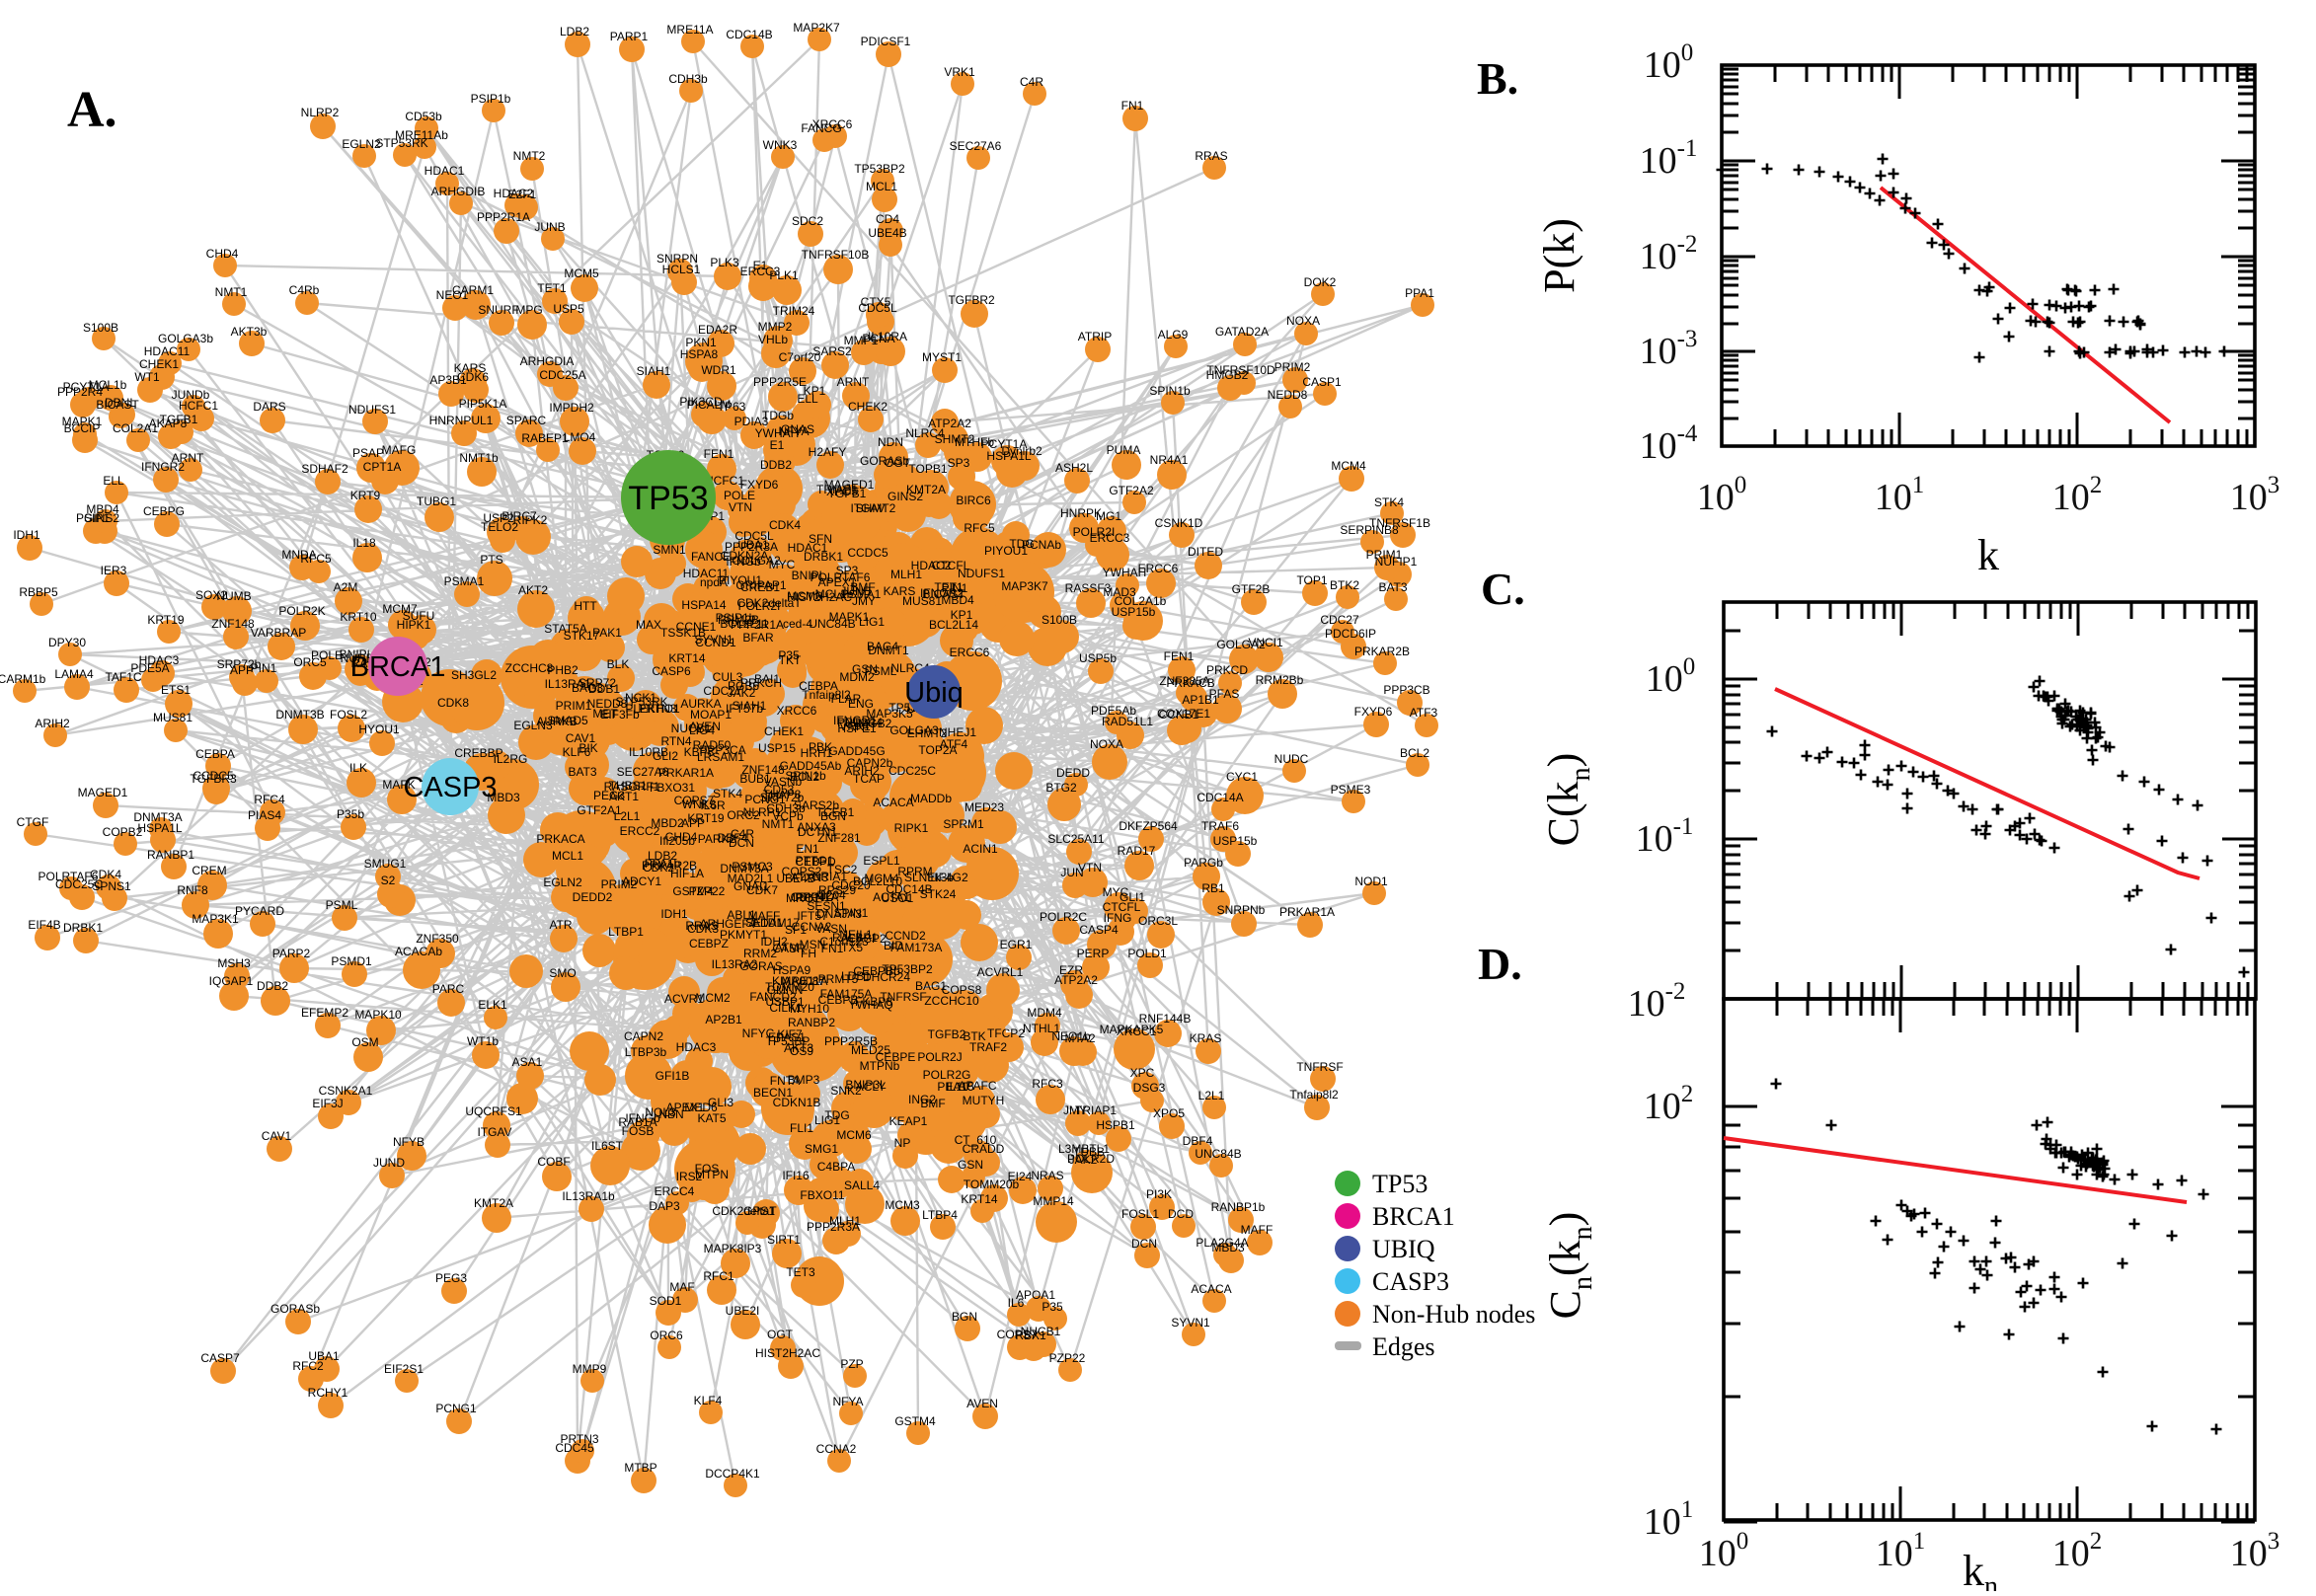 This screenshot has width=2316, height=1596. Describe the element at coordinates (233, 624) in the screenshot. I see `svg-text: ZNF148` at that location.